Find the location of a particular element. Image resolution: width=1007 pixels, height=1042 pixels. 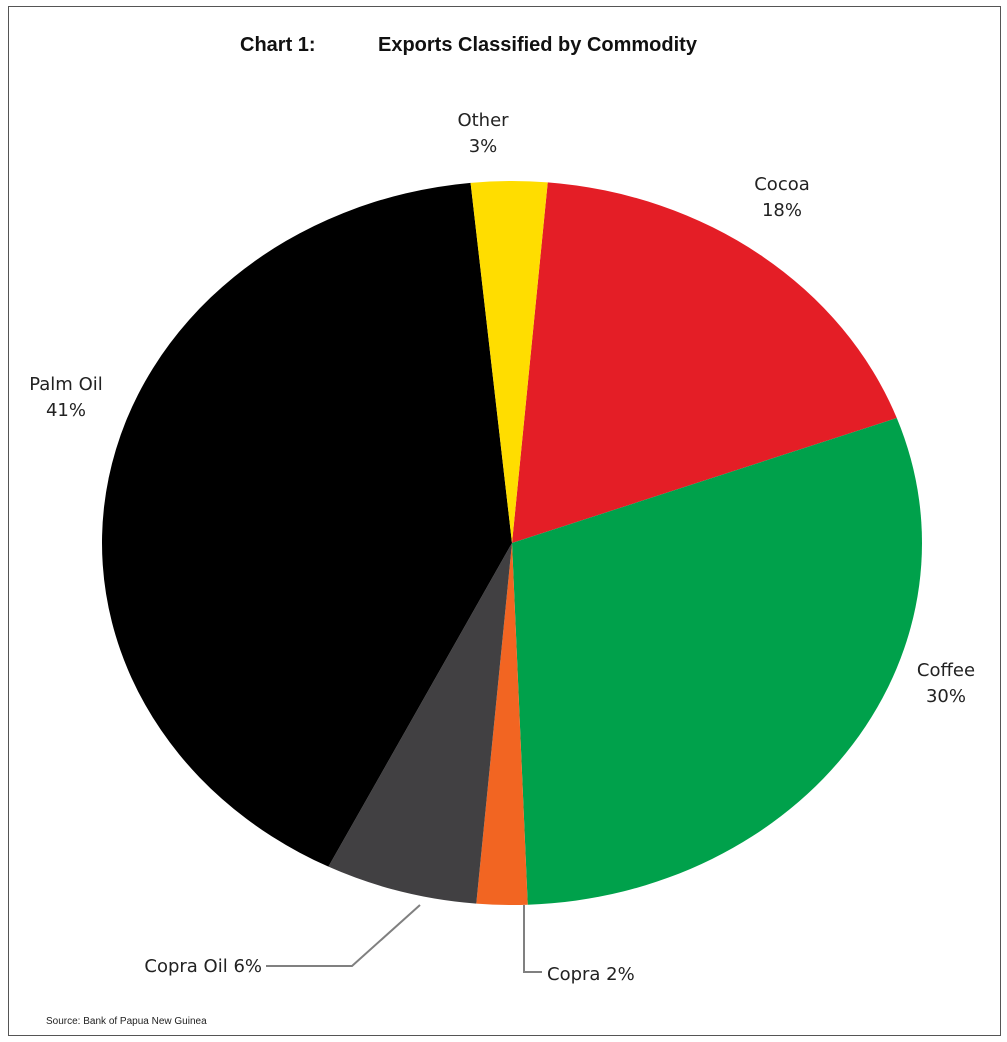

chart-title: Chart 1: Exports Classified by Commodity is located at coordinates (503, 49).